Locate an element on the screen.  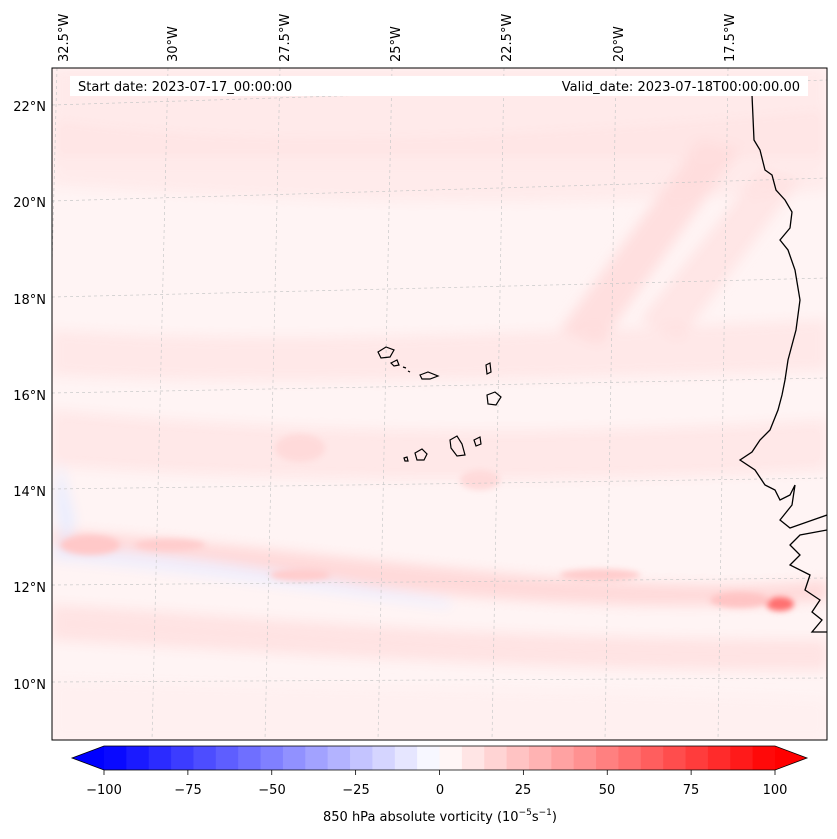
colorbar-label-main: 850 hPa absolute vorticity (10 is located at coordinates (421, 817).